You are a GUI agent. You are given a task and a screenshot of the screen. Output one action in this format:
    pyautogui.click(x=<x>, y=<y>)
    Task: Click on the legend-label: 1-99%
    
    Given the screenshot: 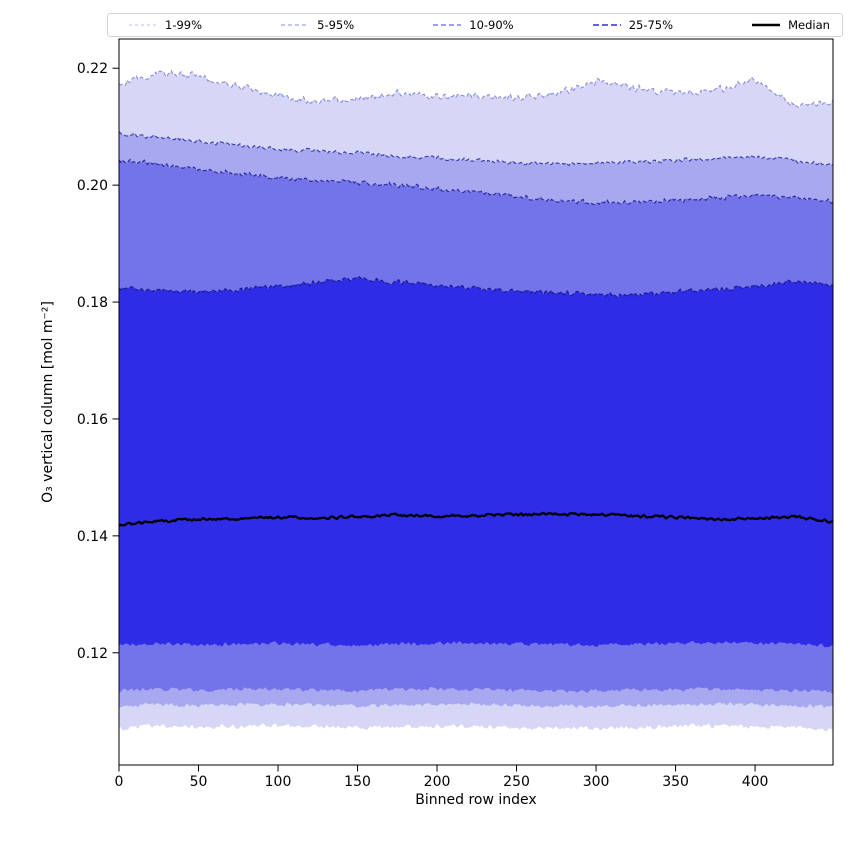 What is the action you would take?
    pyautogui.click(x=184, y=25)
    